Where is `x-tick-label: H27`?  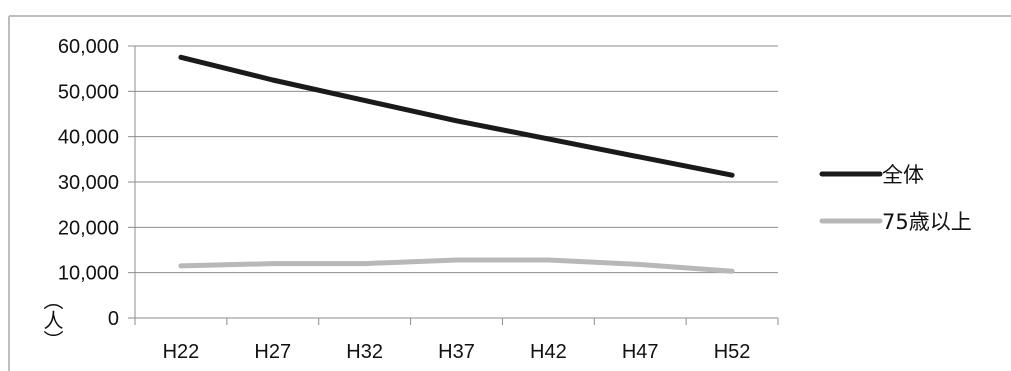
x-tick-label: H27 is located at coordinates (272, 352).